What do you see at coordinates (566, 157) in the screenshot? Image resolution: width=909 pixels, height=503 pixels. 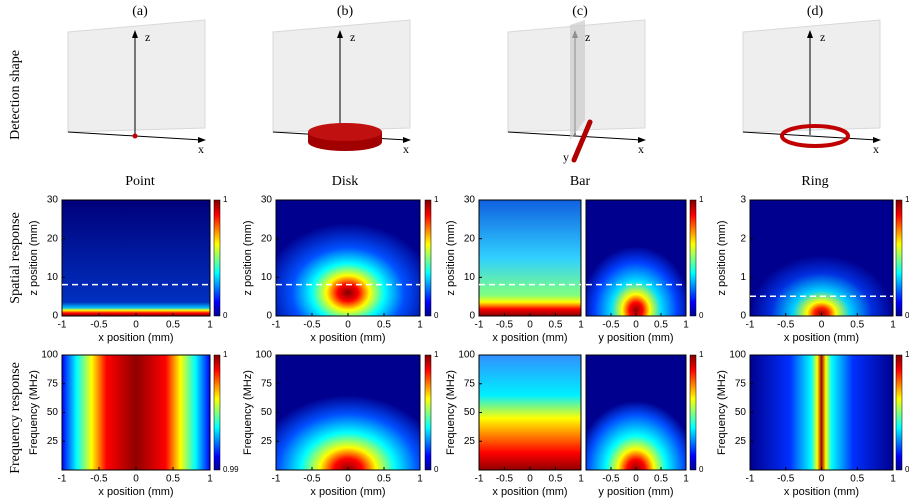 I see `axis-letter: y` at bounding box center [566, 157].